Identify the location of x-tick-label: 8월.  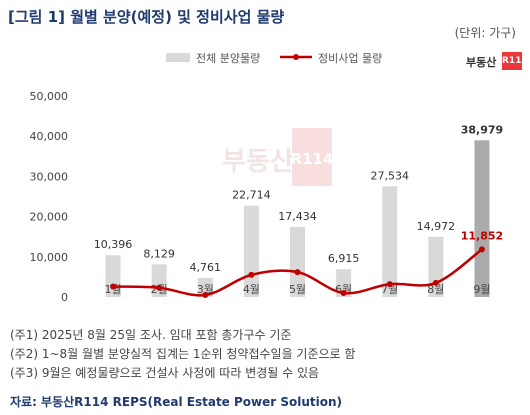
(435, 289).